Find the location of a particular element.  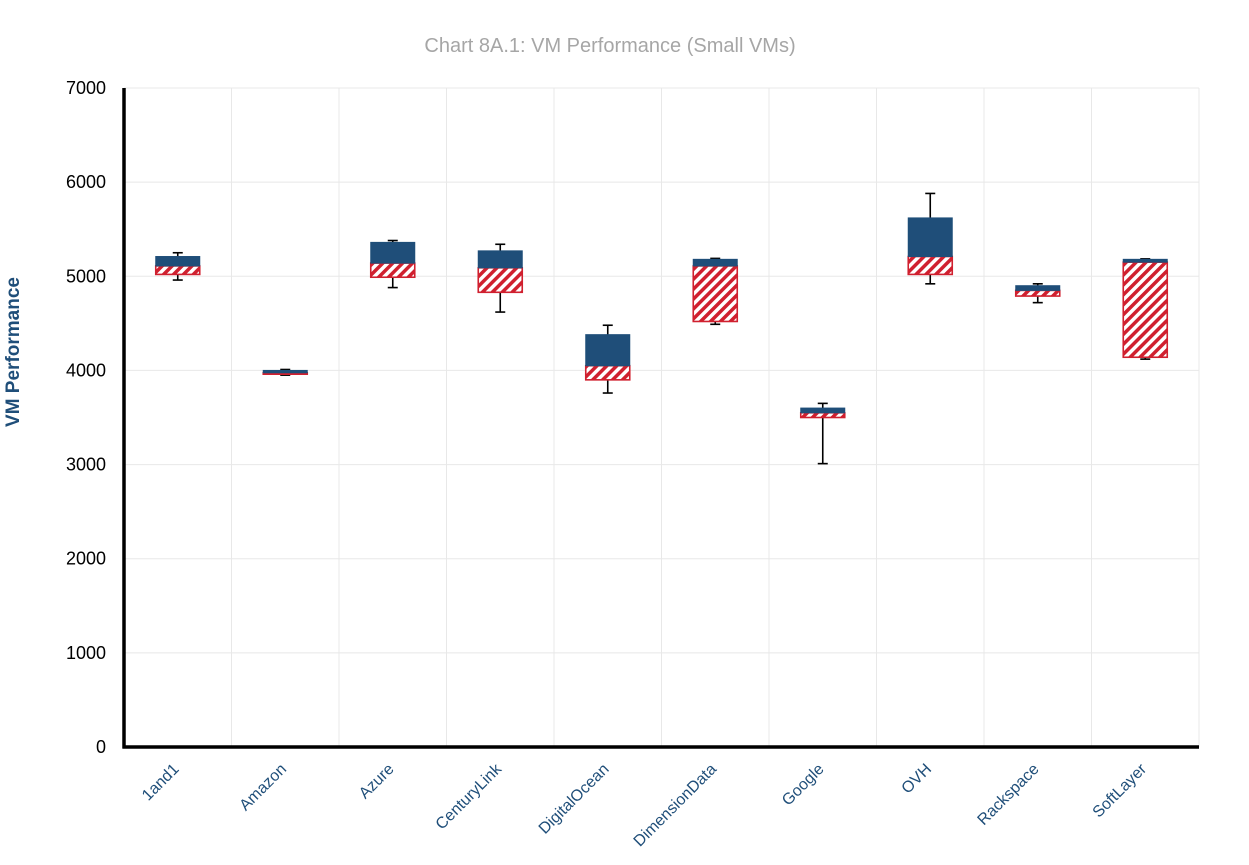

y-tick-label: 4000 is located at coordinates (86, 370).